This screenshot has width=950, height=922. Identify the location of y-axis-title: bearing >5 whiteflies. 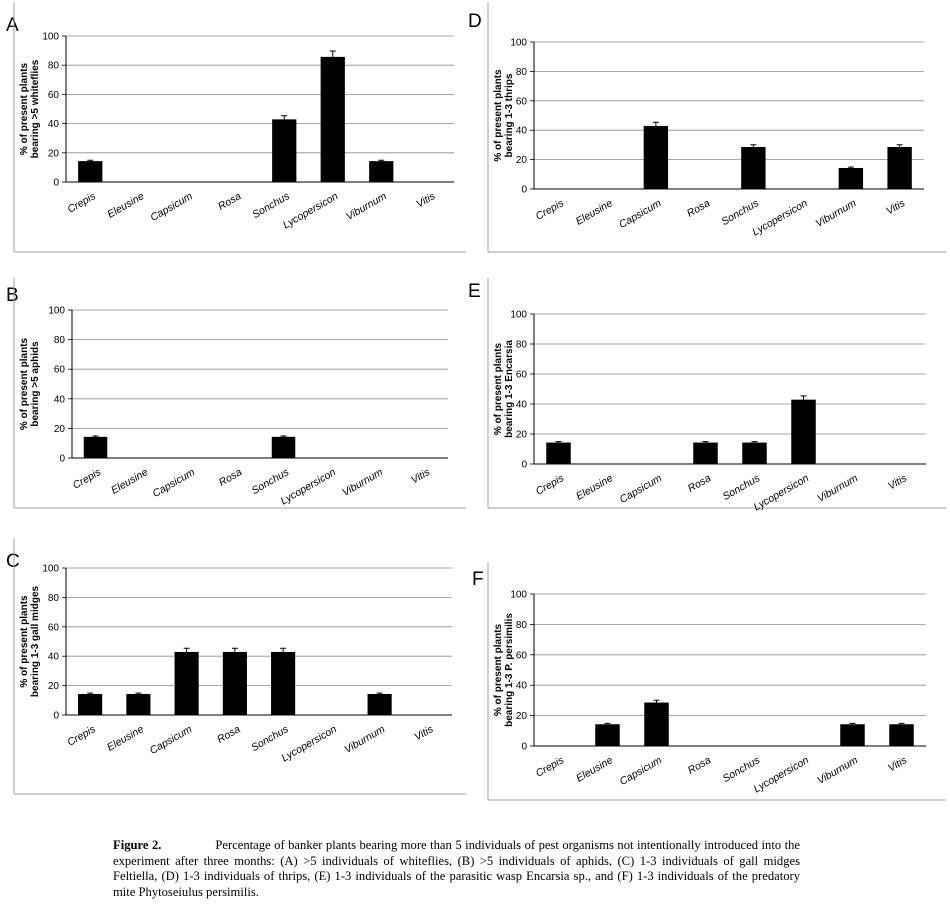
(35, 108).